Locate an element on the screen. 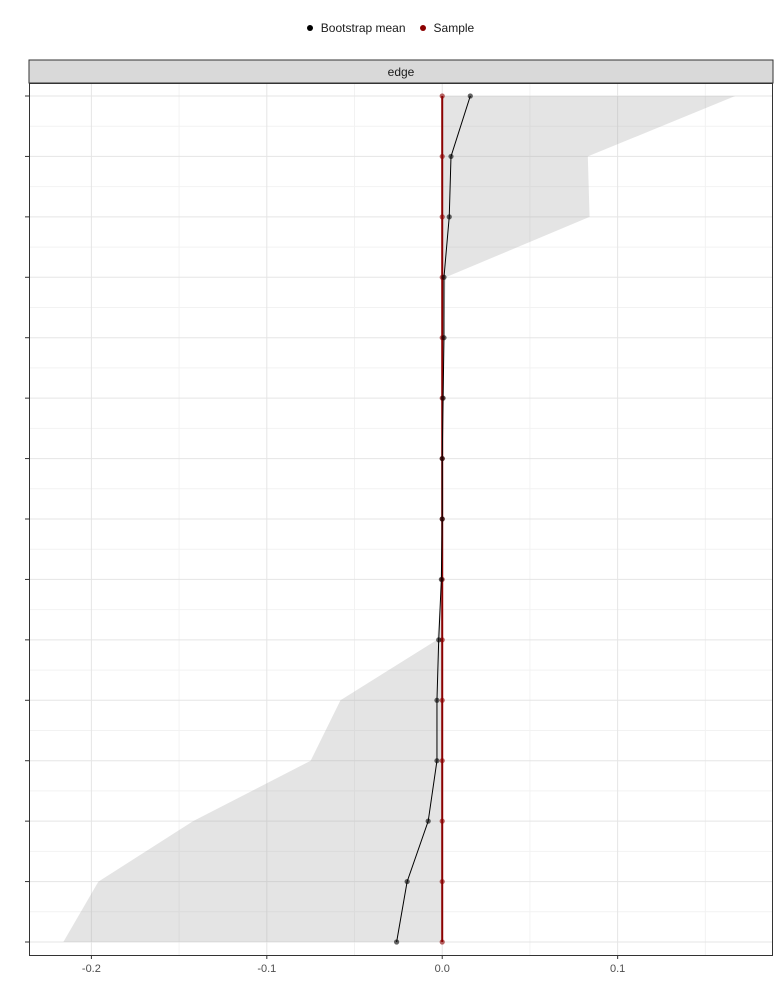 The width and height of the screenshot is (781, 1000). x-tick-label: -0.1 is located at coordinates (266, 969).